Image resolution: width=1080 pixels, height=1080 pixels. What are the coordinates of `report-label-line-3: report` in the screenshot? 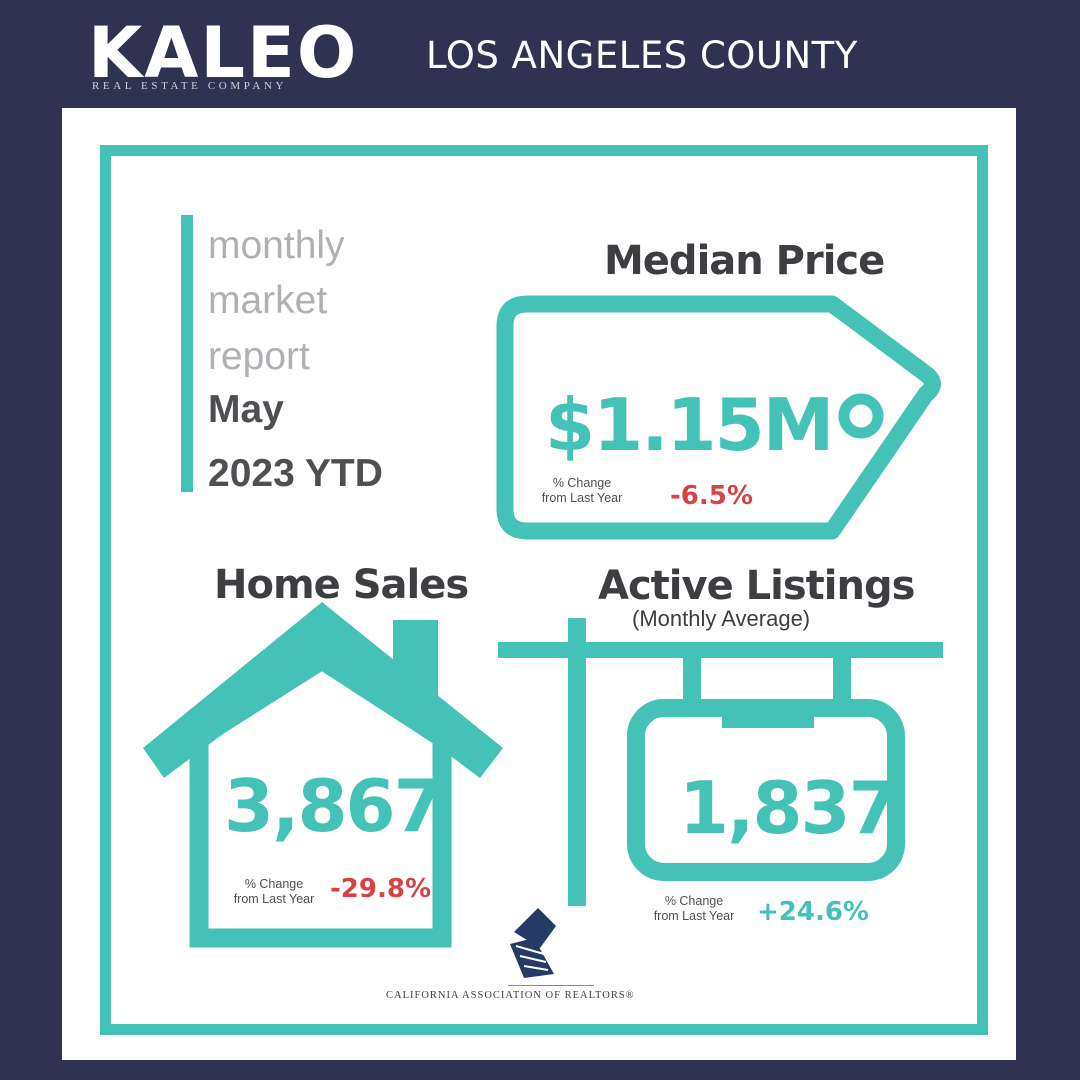 It's located at (259, 356).